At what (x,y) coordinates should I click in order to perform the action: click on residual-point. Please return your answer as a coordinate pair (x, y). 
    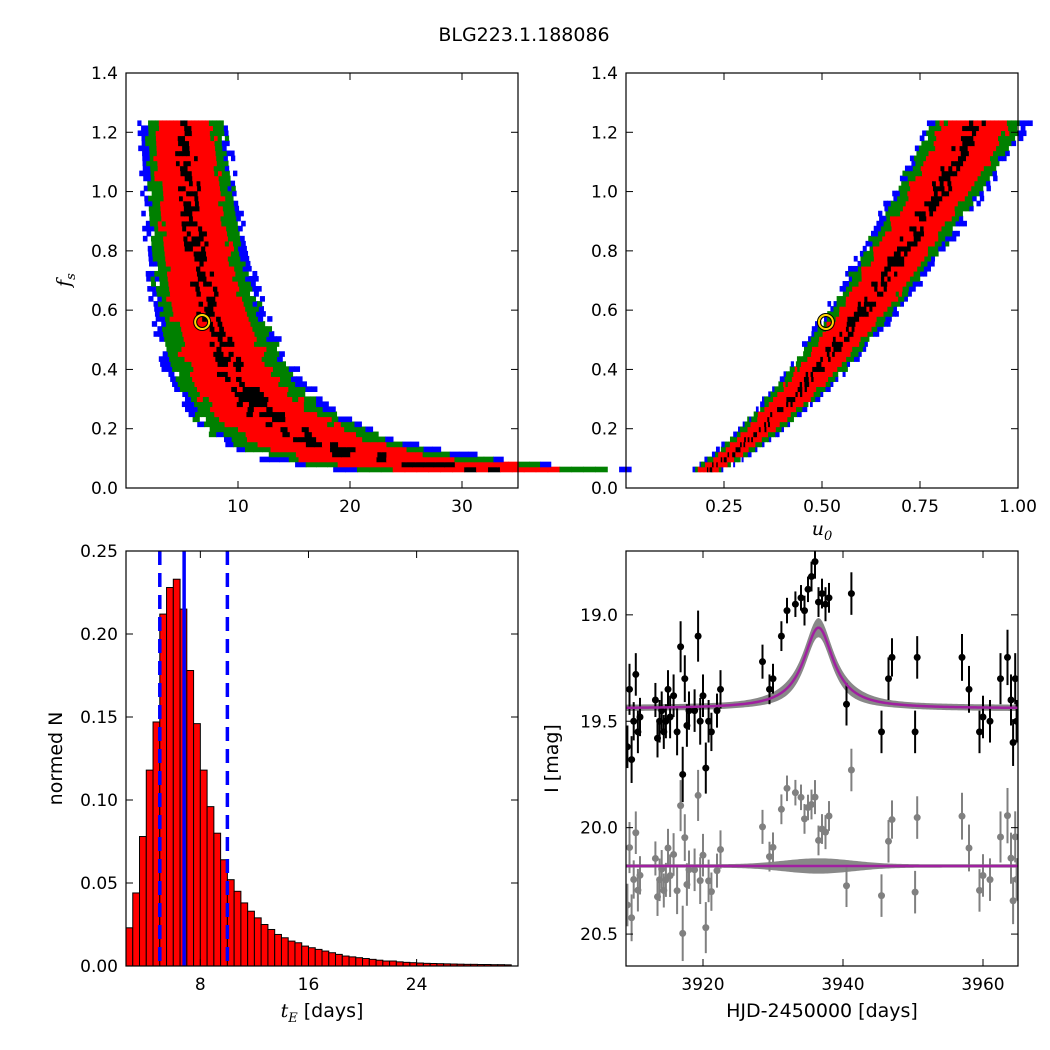
    Looking at the image, I should click on (917, 818).